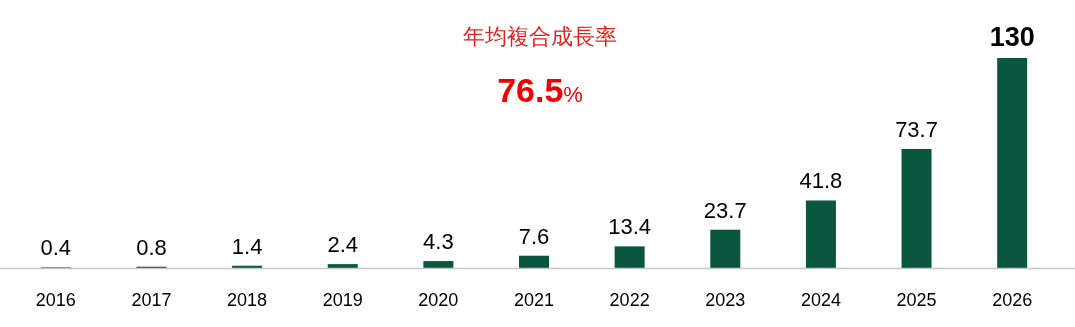  I want to click on data-label: 13.4, so click(630, 227).